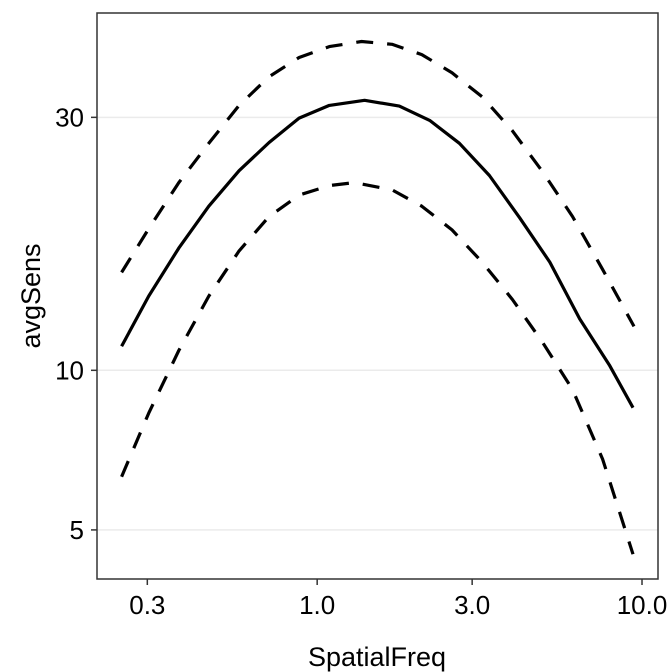  What do you see at coordinates (398, 599) in the screenshot?
I see `x-axis: 0.3 1.0 3.0 10.0` at bounding box center [398, 599].